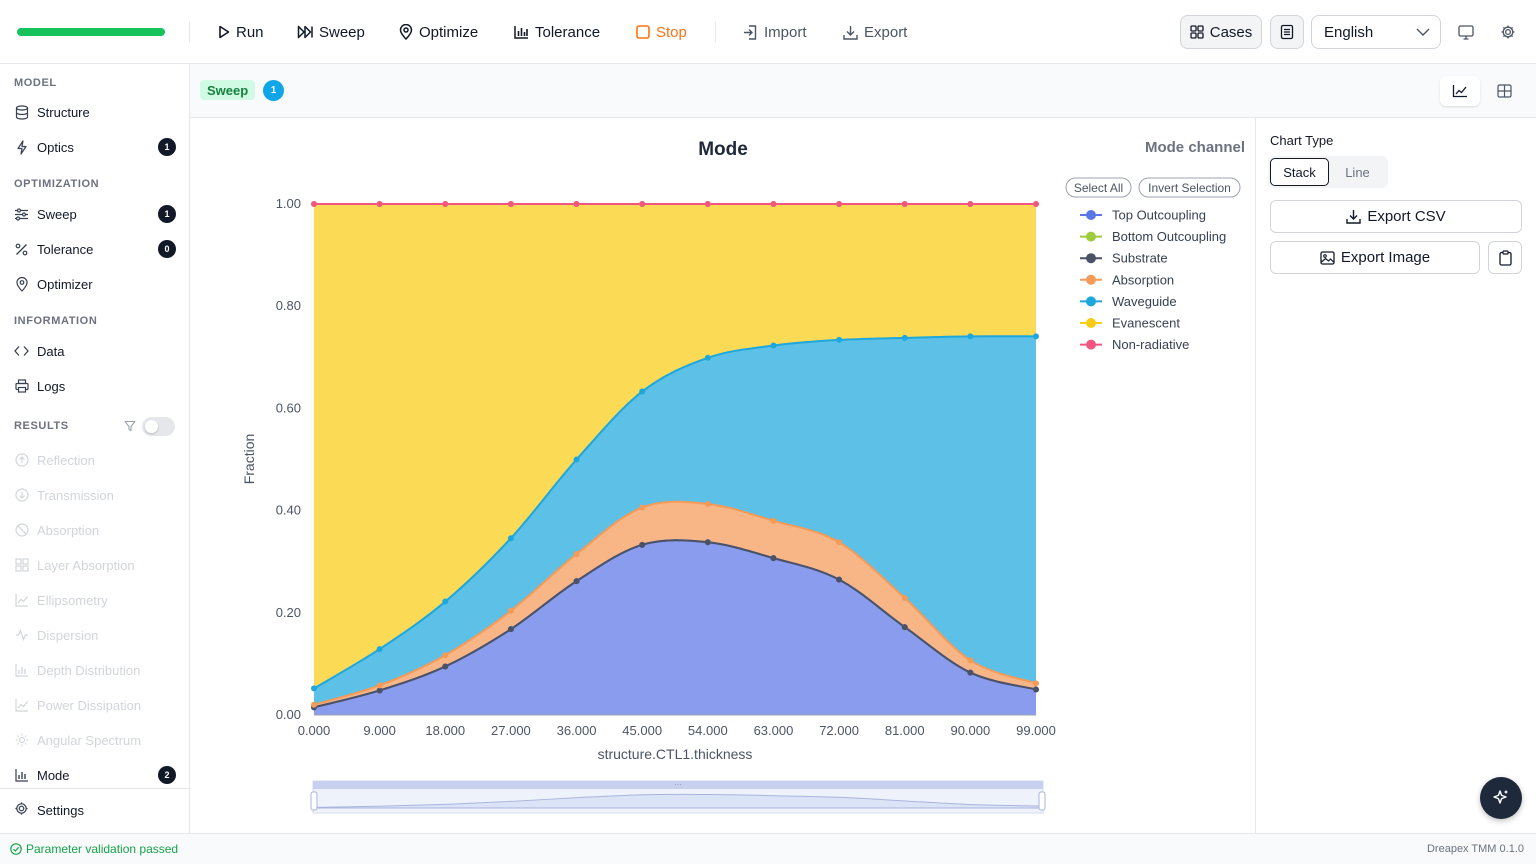  Describe the element at coordinates (1134, 344) in the screenshot. I see `legend-item-non-radiative: Non-radiative` at that location.